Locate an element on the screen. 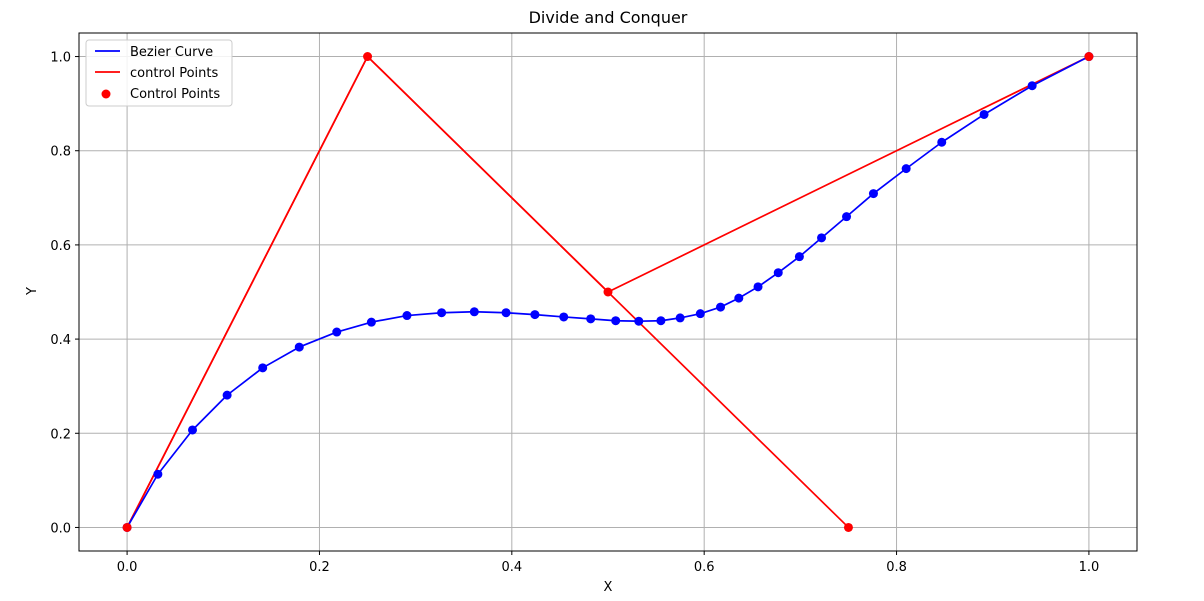 The image size is (1204, 601). y-axis-label: Y is located at coordinates (32, 291).